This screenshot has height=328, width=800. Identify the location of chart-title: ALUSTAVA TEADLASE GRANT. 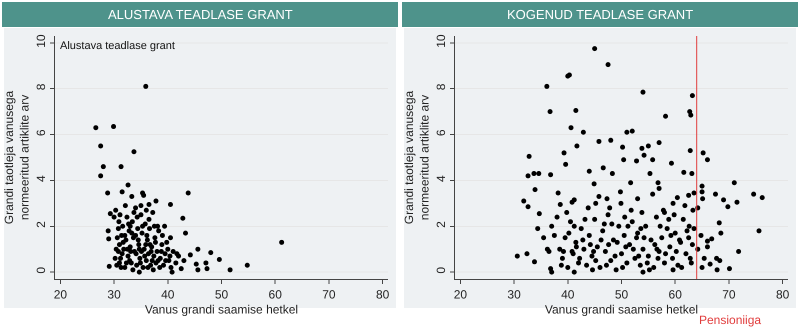
(200, 14).